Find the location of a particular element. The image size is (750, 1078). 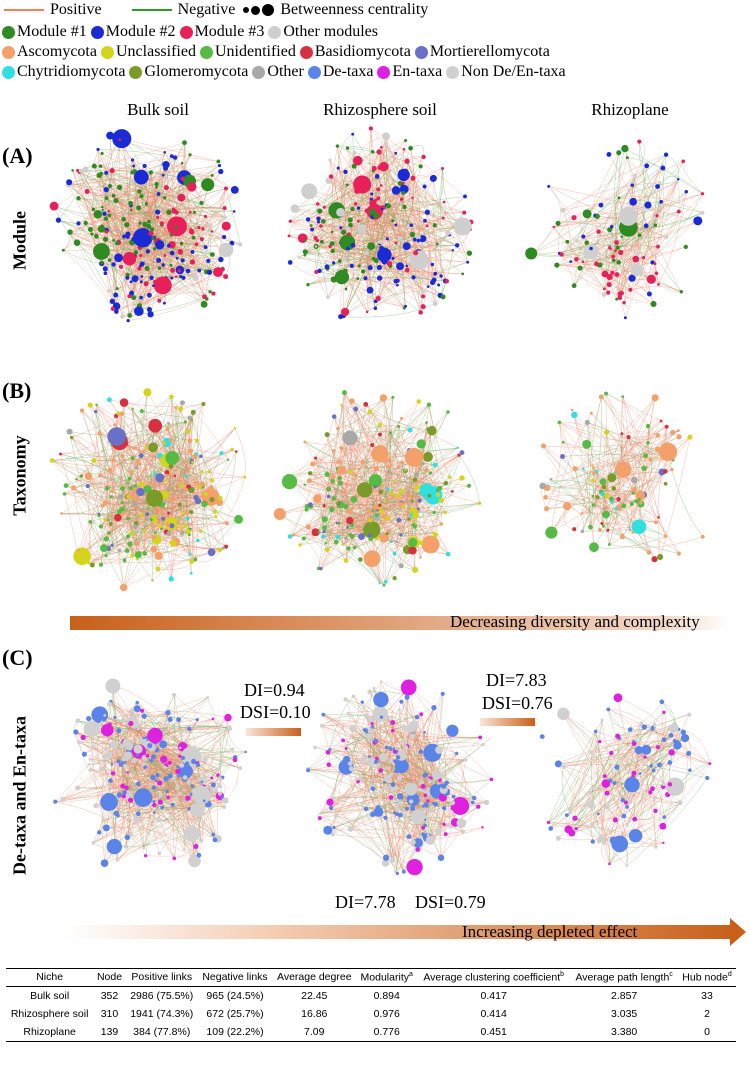

legend-label: Module #2 is located at coordinates (140, 31).